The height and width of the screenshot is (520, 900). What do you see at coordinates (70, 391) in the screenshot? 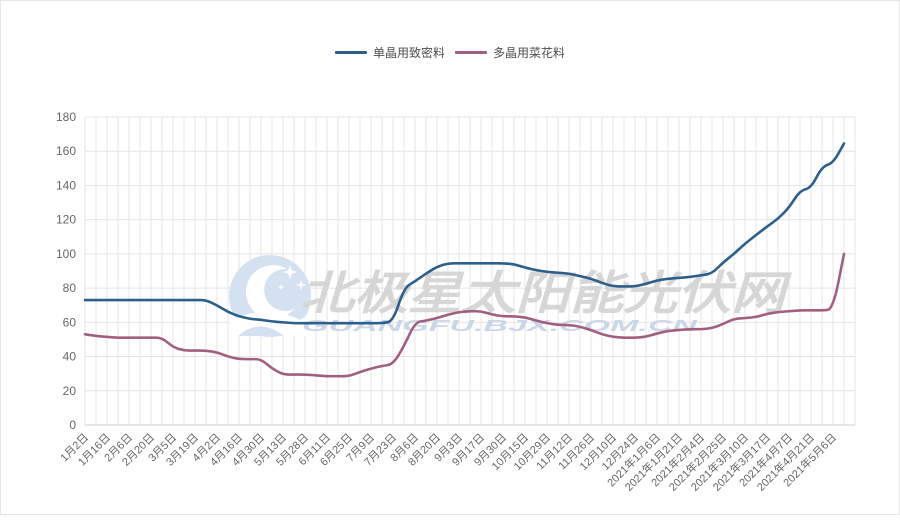
I see `y-tick-label: 20` at bounding box center [70, 391].